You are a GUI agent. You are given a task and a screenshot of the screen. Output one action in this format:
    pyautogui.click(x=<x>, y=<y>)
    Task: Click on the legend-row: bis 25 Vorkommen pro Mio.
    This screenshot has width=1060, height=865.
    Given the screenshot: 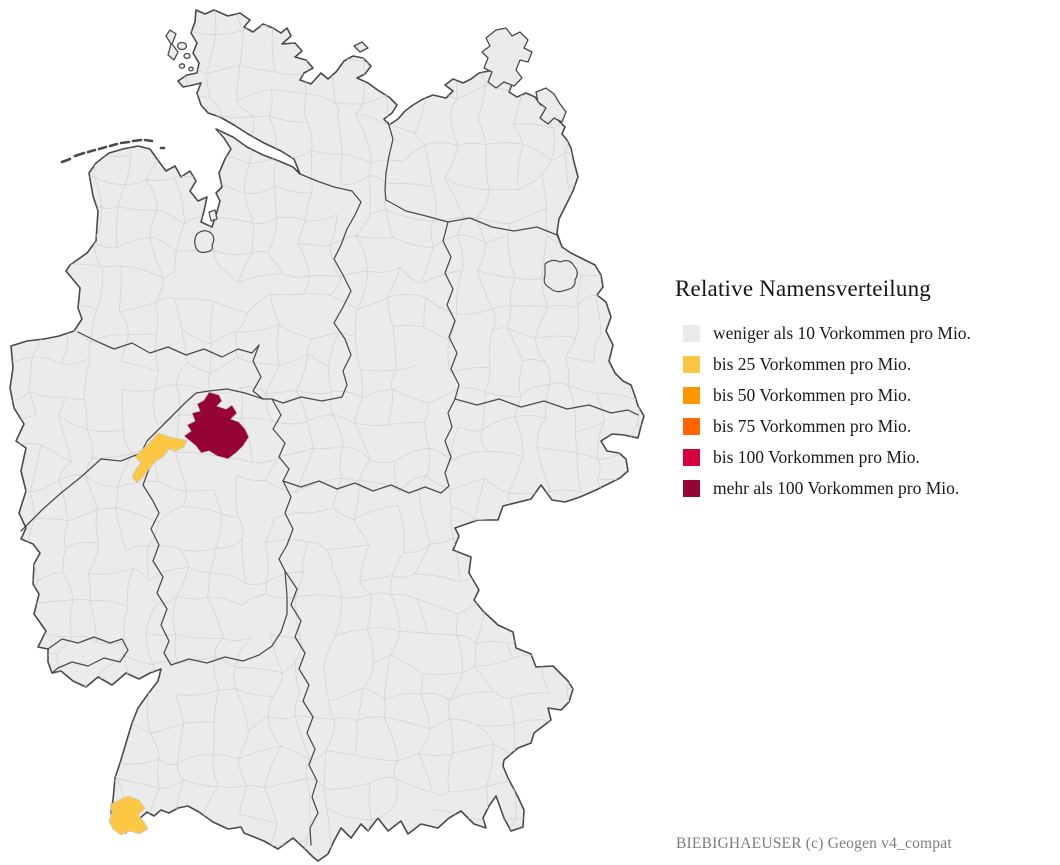 What is the action you would take?
    pyautogui.click(x=860, y=364)
    